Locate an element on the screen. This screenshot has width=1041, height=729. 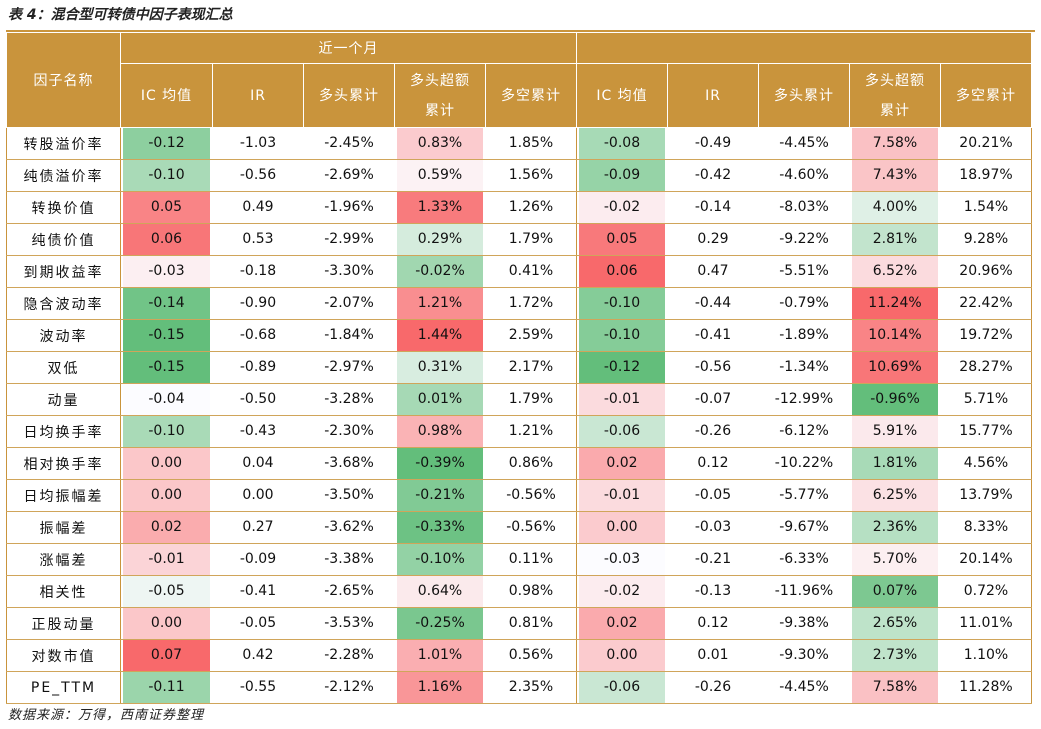
value-text: -0.21% is located at coordinates (440, 495).